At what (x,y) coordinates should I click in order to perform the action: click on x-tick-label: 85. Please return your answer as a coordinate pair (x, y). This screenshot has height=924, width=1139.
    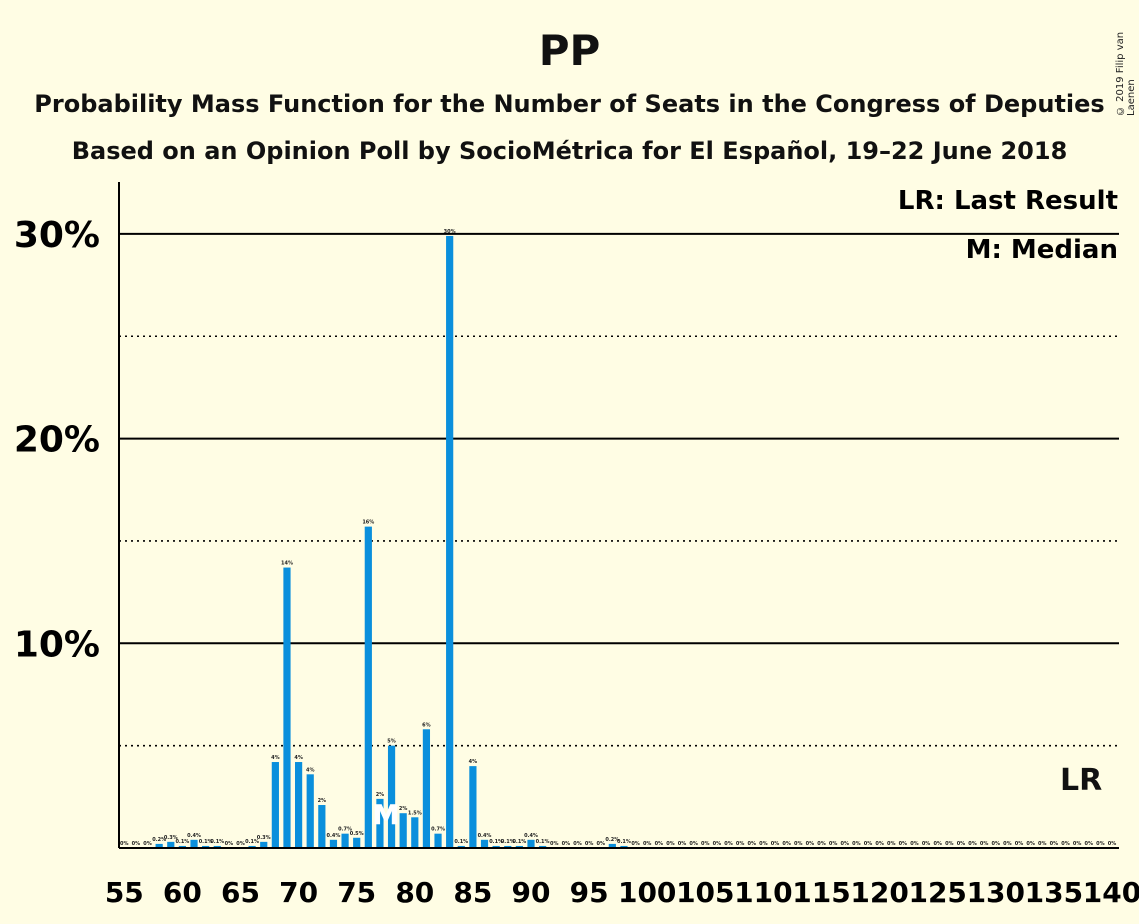
    Looking at the image, I should click on (472, 892).